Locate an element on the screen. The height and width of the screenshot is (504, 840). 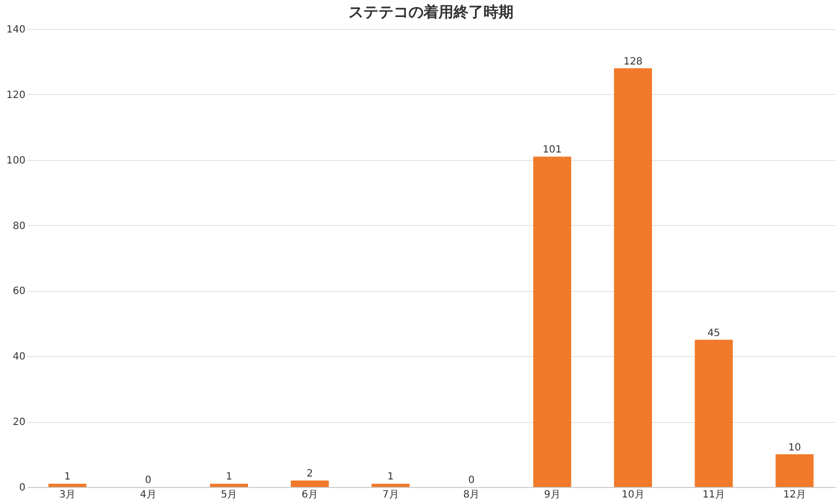
x-tick-label: 10月 is located at coordinates (633, 495).